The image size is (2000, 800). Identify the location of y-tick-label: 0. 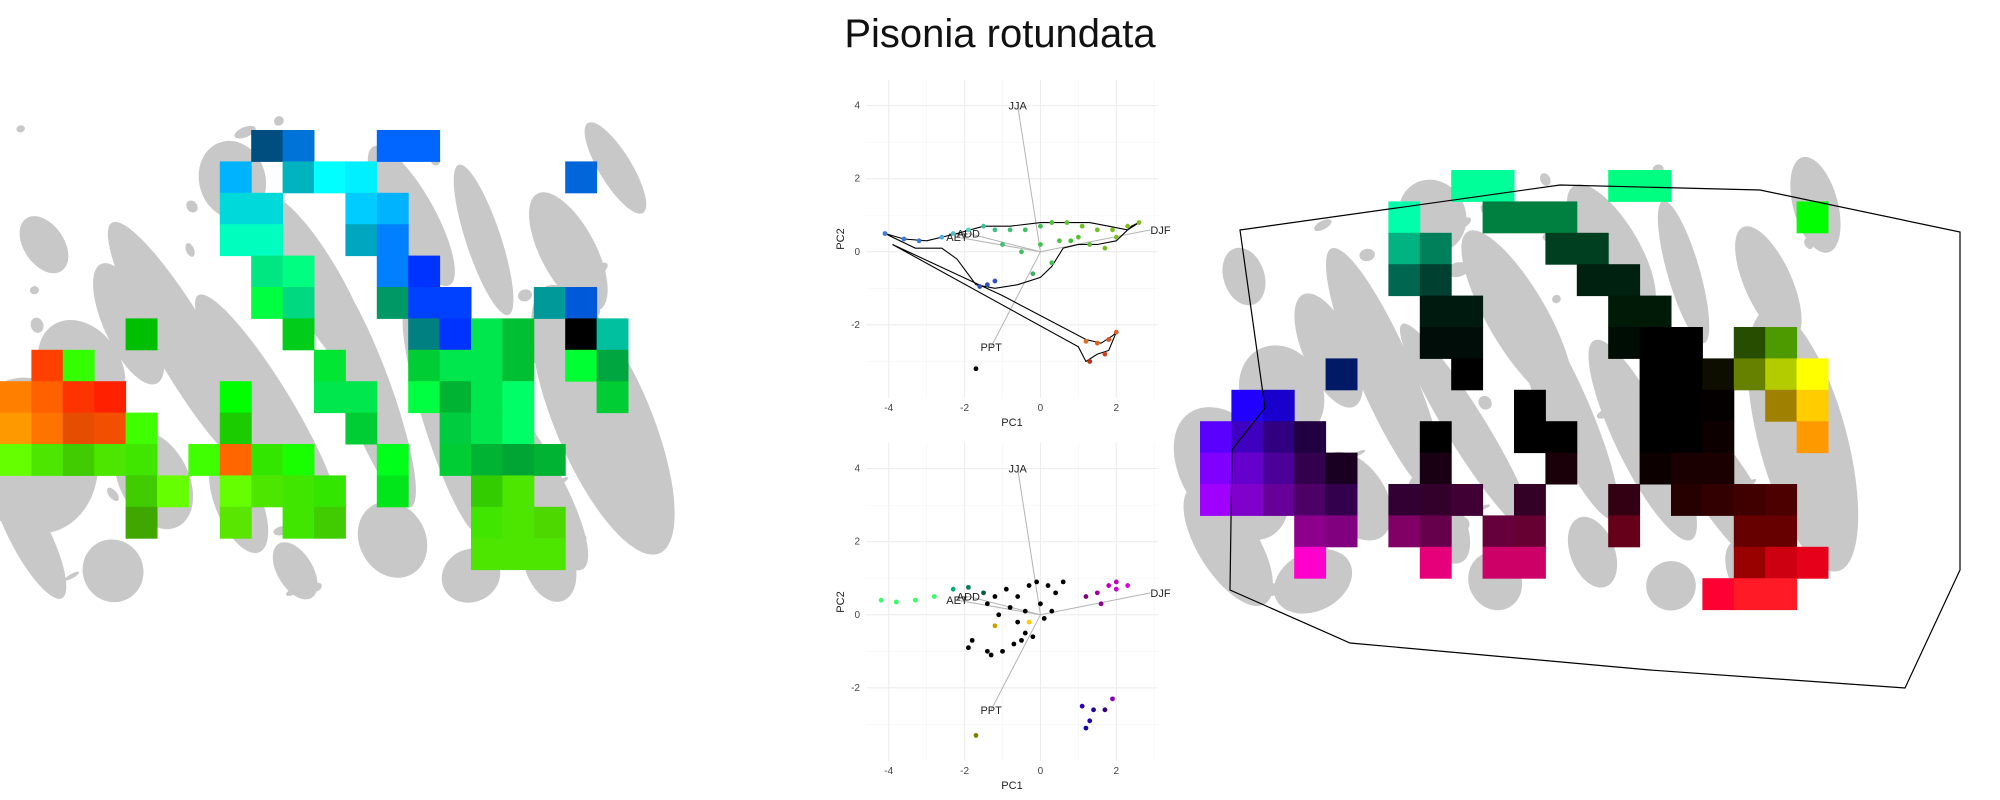
(857, 252).